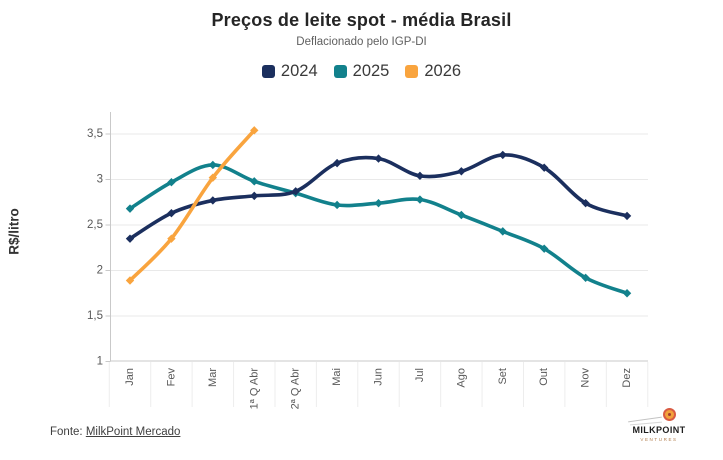 This screenshot has width=723, height=460. What do you see at coordinates (100, 271) in the screenshot?
I see `y-tick-label: 2` at bounding box center [100, 271].